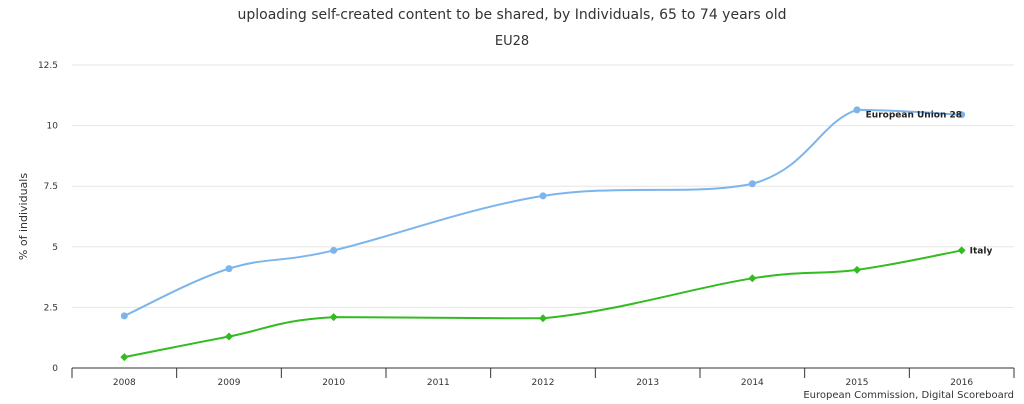  What do you see at coordinates (23, 216) in the screenshot?
I see `y-axis-title: % of individuals` at bounding box center [23, 216].